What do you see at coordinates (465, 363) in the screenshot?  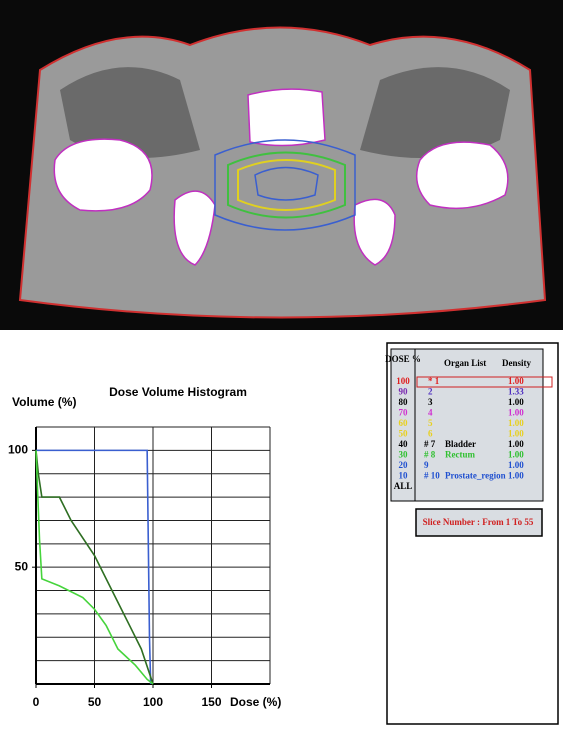 I see `table-header: Organ List` at bounding box center [465, 363].